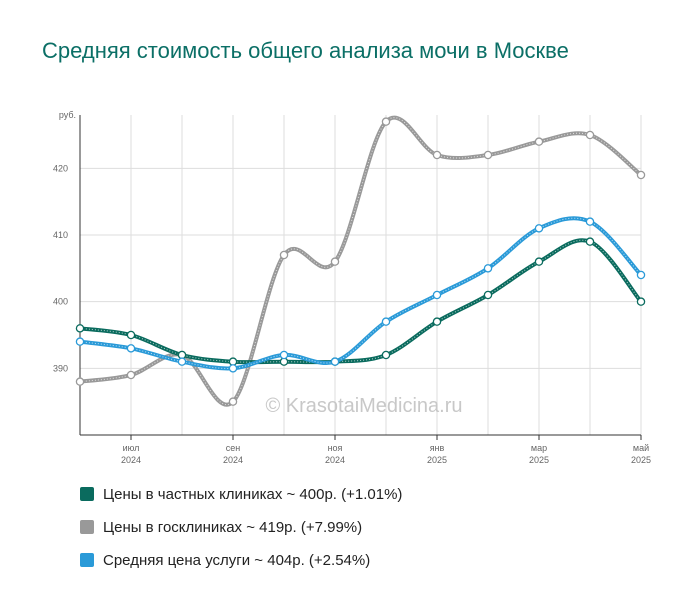  I want to click on x-tick-label: ноя, so click(335, 448).